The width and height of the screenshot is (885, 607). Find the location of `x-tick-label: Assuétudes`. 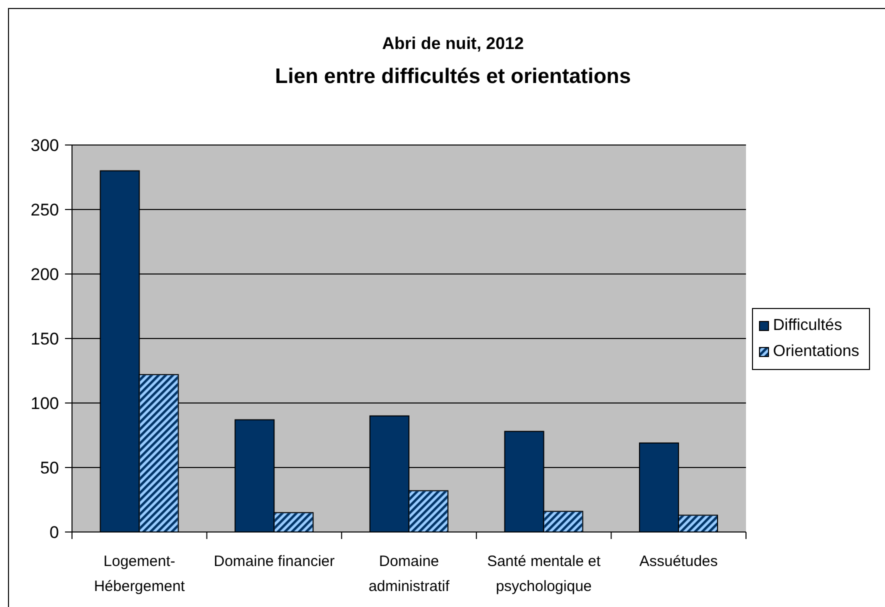

x-tick-label: Assuétudes is located at coordinates (678, 561).